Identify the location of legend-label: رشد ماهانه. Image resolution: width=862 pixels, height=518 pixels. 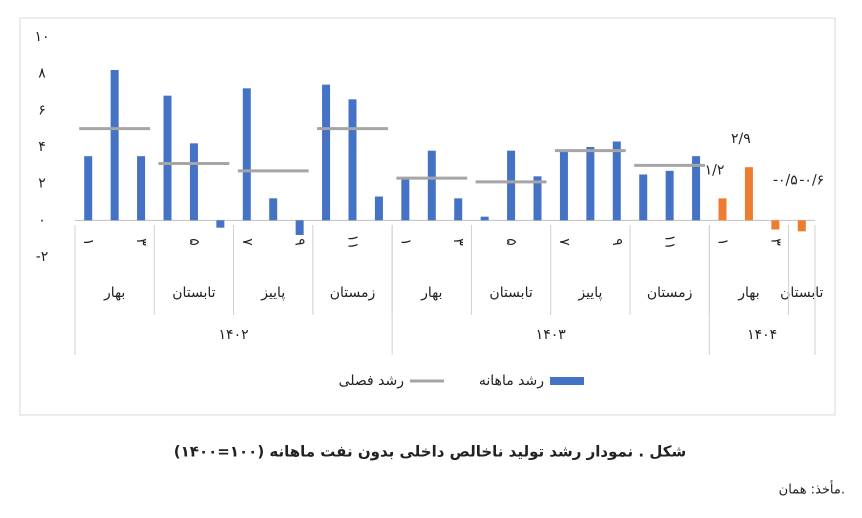
(511, 381).